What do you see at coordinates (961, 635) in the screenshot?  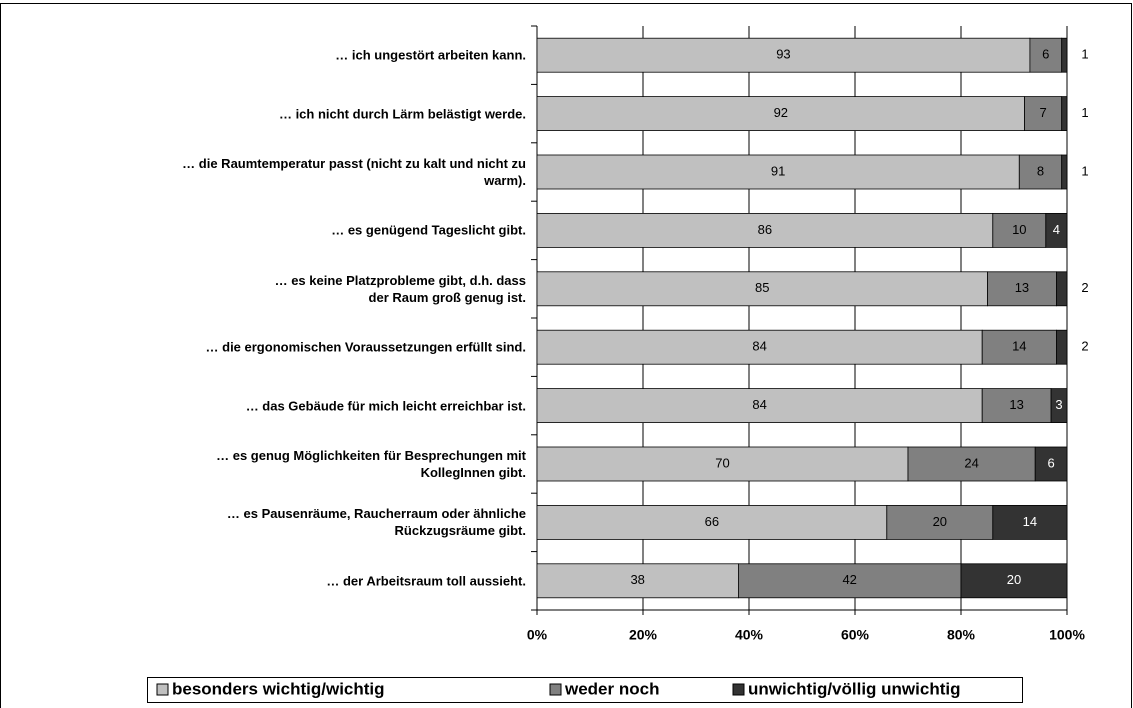 I see `x-tick-label: 80%` at bounding box center [961, 635].